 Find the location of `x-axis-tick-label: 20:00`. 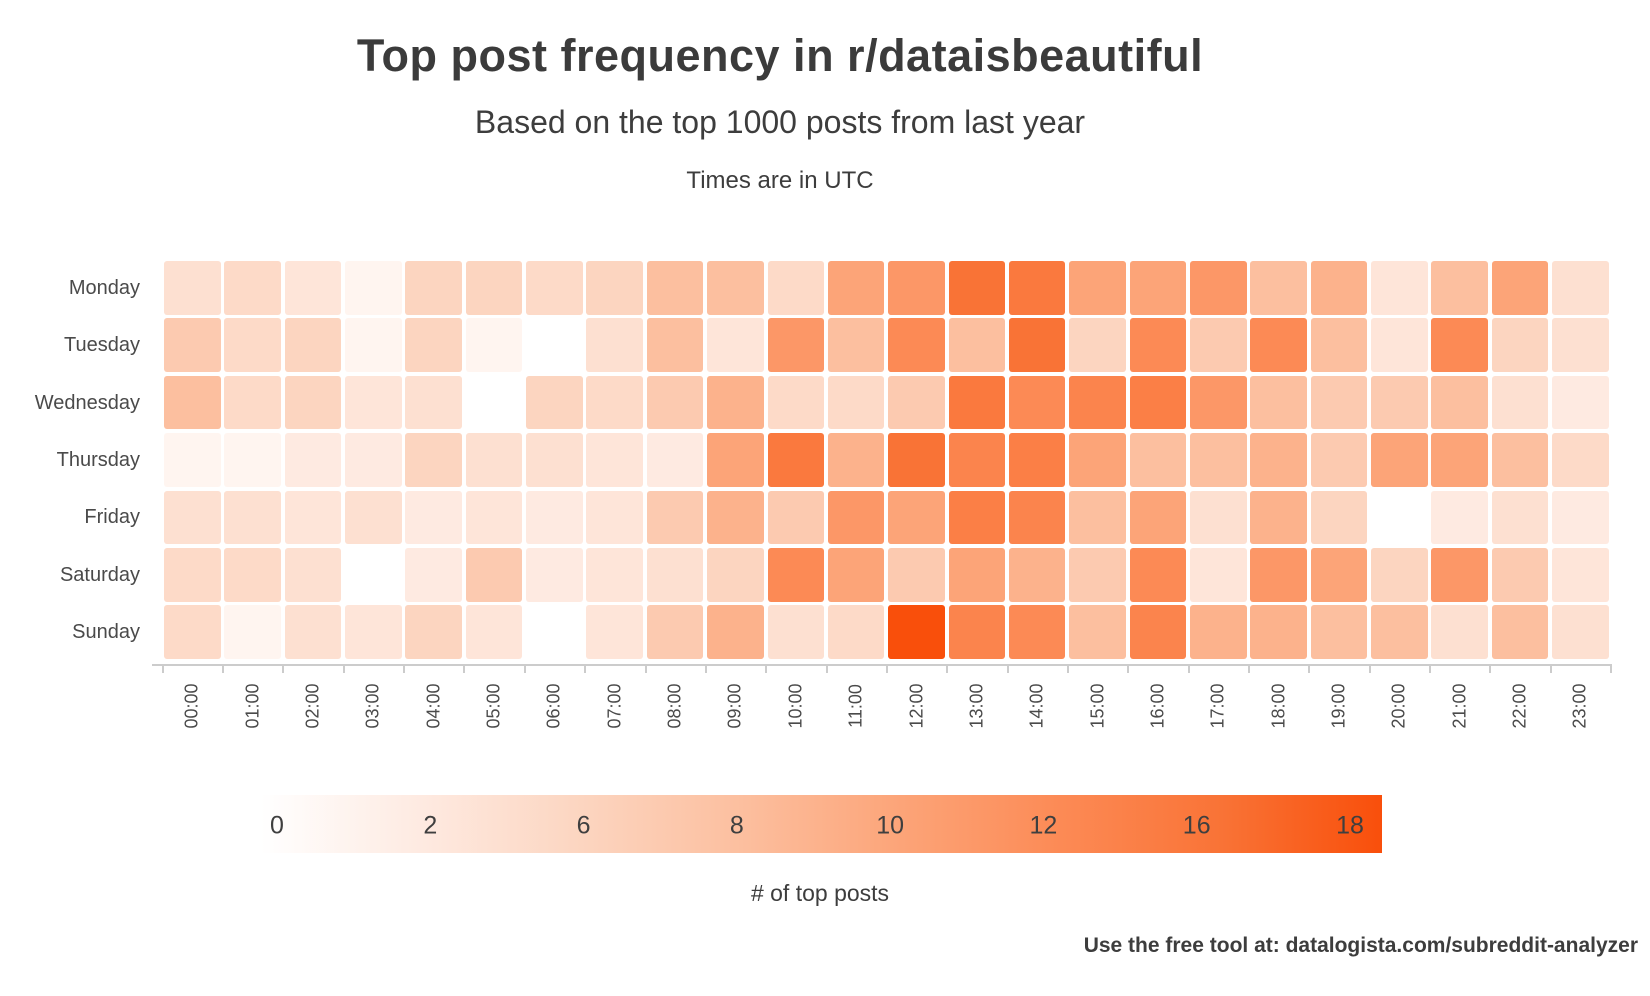

x-axis-tick-label: 20:00 is located at coordinates (1398, 706).